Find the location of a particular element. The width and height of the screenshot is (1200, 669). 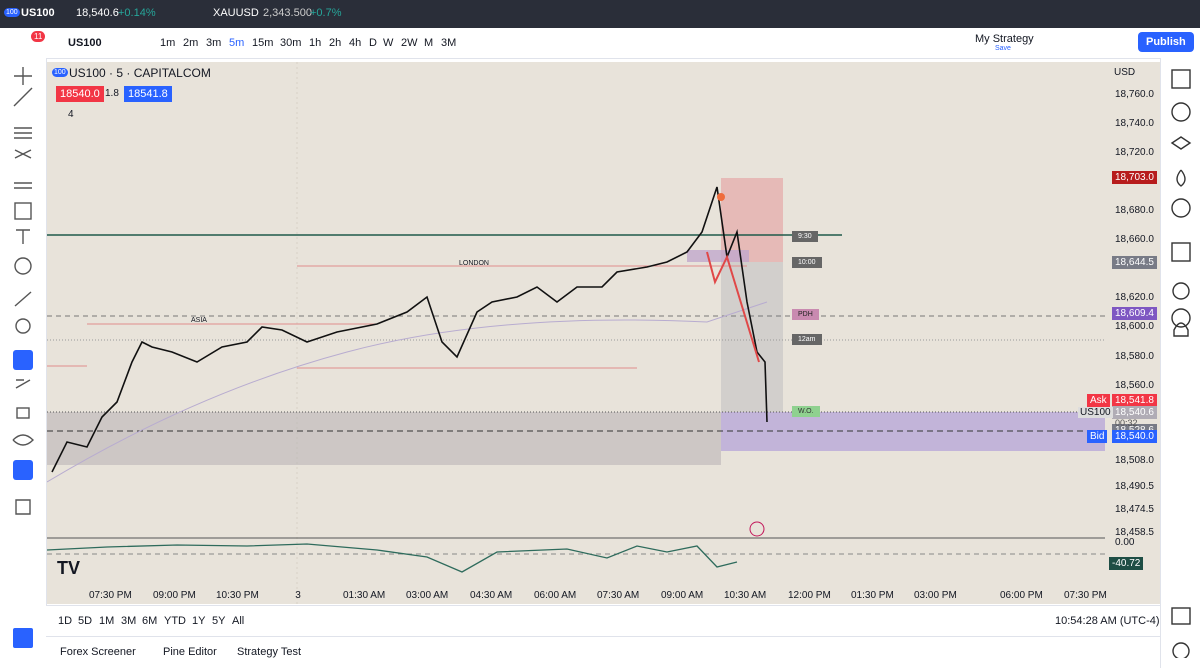

price-tick-label: 18,490.5 is located at coordinates (1134, 486).